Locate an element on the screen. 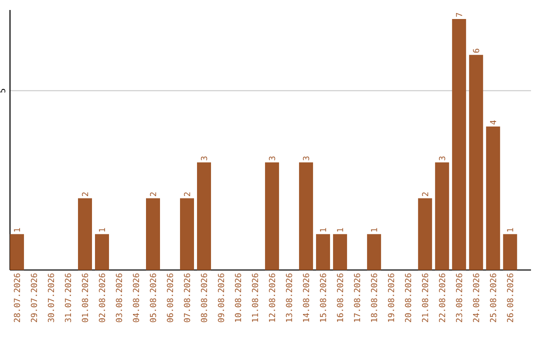 This screenshot has width=540, height=340. x-tick-label: 23.08.2026 is located at coordinates (459, 297).